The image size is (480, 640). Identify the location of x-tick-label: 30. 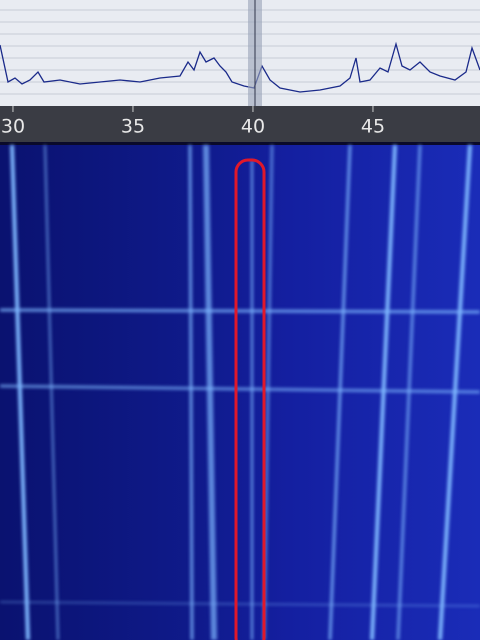
(13, 127).